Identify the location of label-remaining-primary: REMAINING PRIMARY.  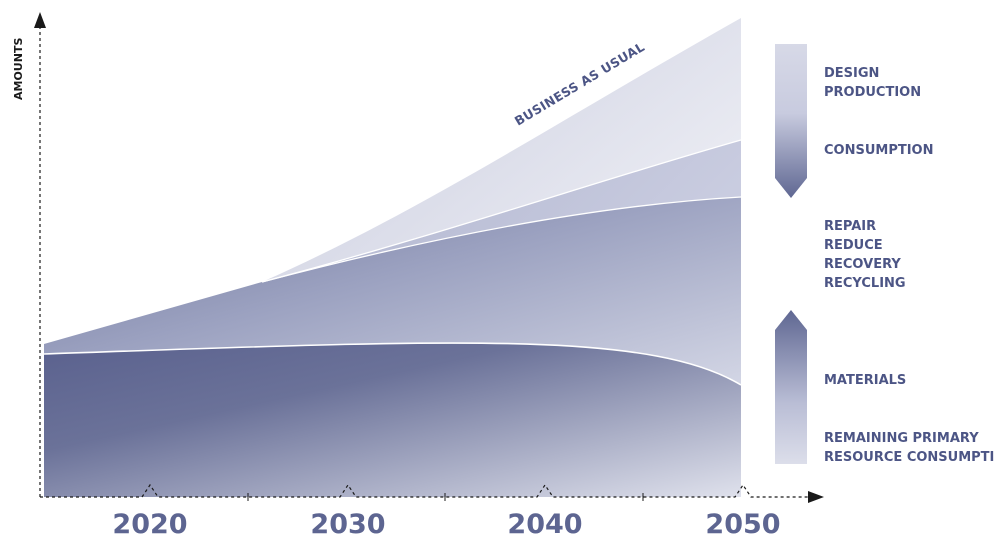
(901, 438).